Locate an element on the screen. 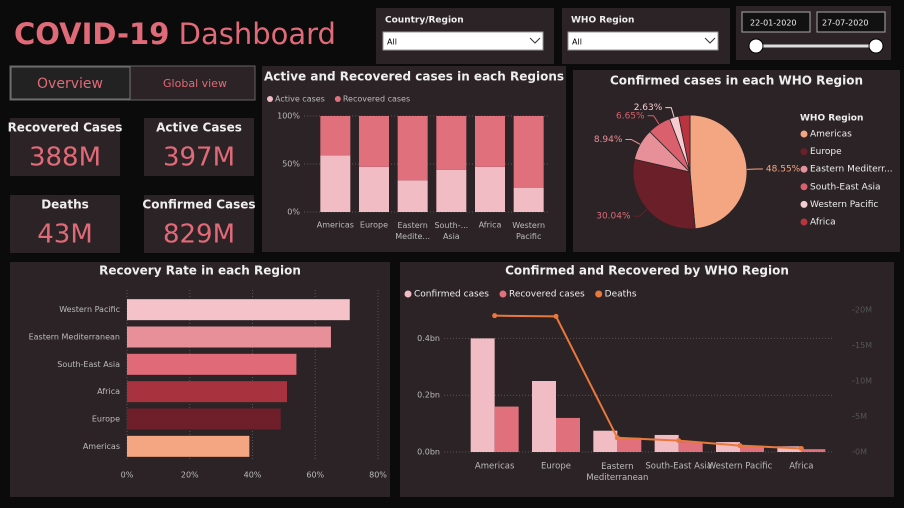  dropdown-arrow is located at coordinates (535, 40).